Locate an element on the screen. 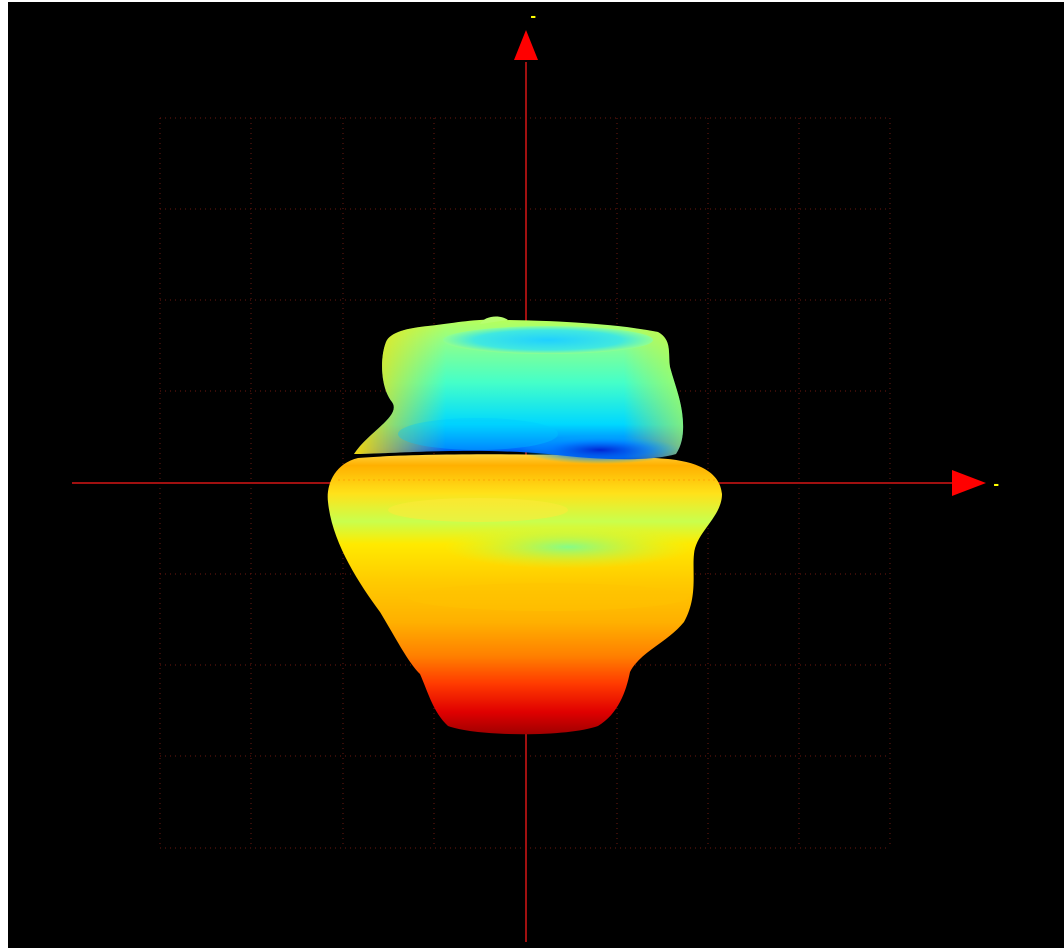  vertical-axis-label: - is located at coordinates (533, 17).